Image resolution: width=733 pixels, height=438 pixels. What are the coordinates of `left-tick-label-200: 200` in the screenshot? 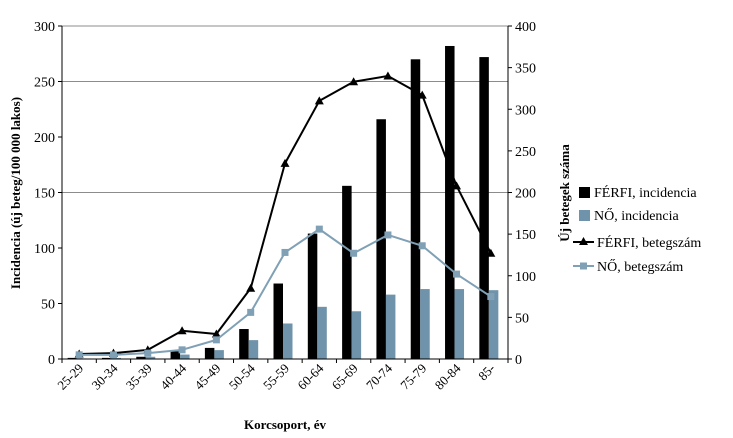 It's located at (44, 138).